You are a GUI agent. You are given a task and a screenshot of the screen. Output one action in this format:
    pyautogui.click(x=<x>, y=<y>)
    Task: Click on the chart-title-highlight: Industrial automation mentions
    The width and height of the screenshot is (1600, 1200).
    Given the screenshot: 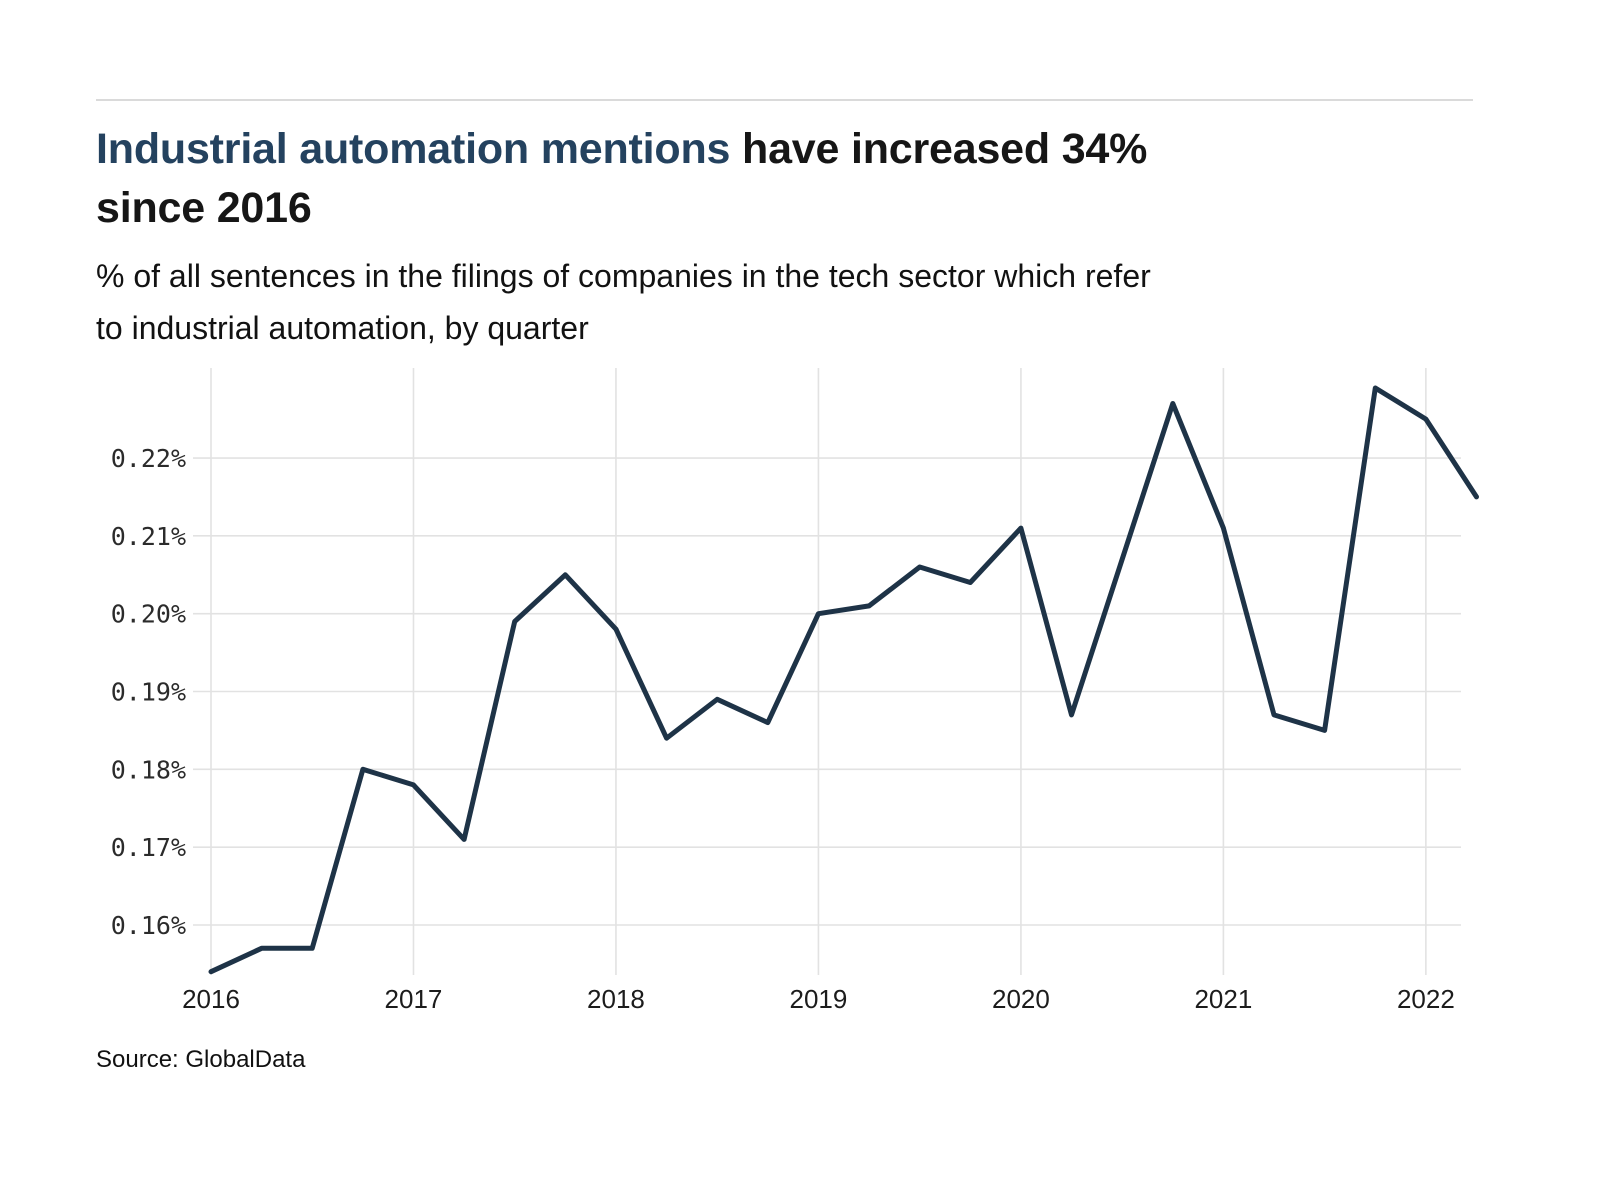 What is the action you would take?
    pyautogui.click(x=413, y=149)
    